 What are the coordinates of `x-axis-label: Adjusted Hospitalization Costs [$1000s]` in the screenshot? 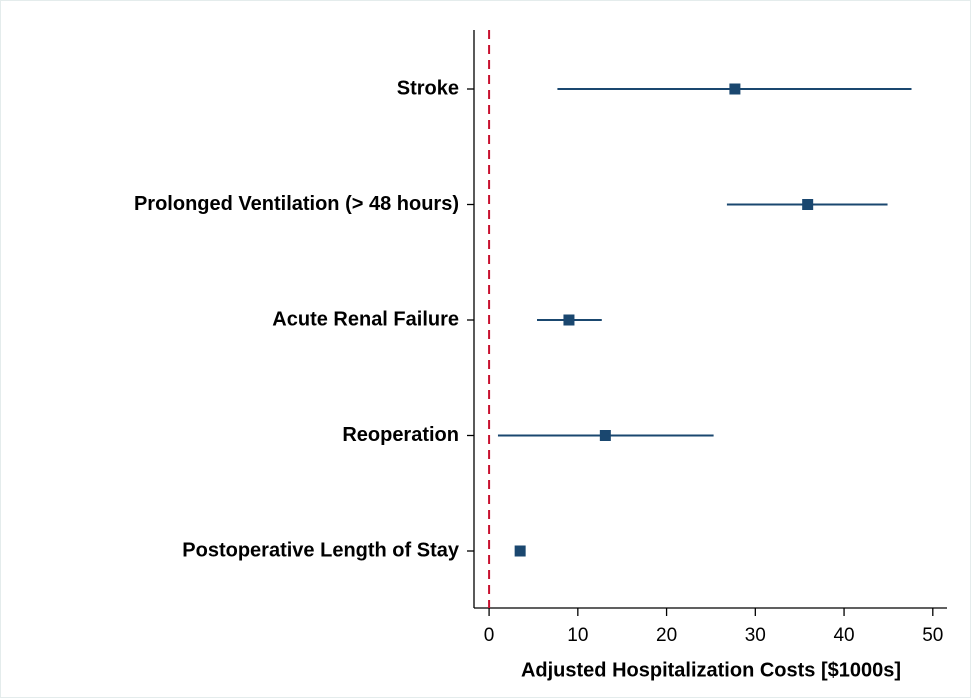 It's located at (711, 670).